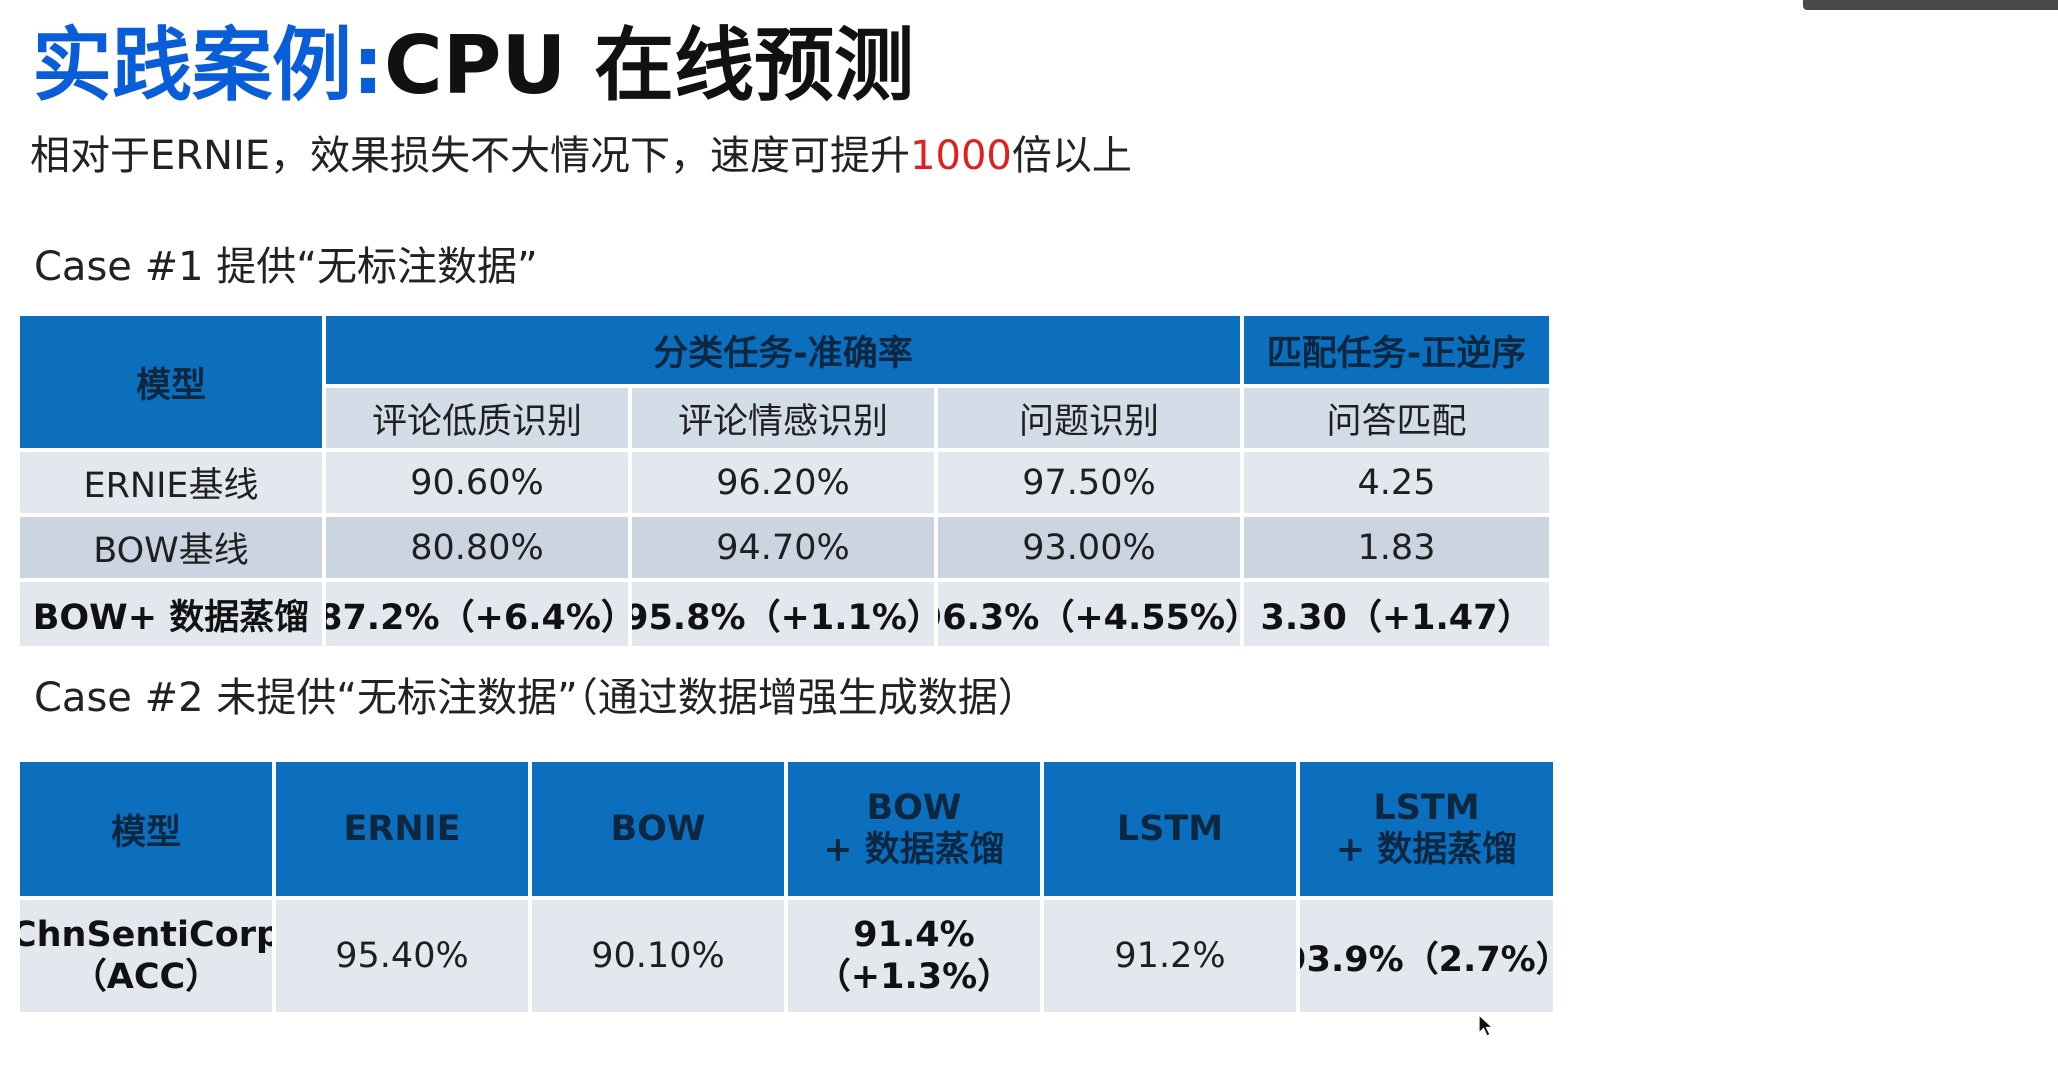 The height and width of the screenshot is (1074, 2058). Describe the element at coordinates (477, 614) in the screenshot. I see `case1-cell: 87.2%（+6.4%）` at that location.